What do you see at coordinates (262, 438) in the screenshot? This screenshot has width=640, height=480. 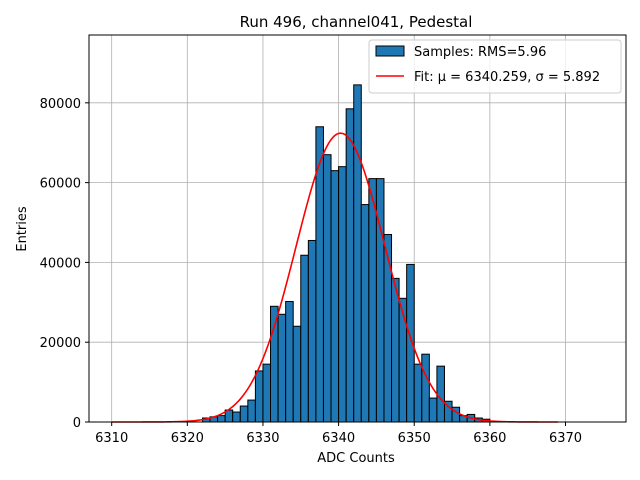 I see `x-tick-label: 6330` at bounding box center [262, 438].